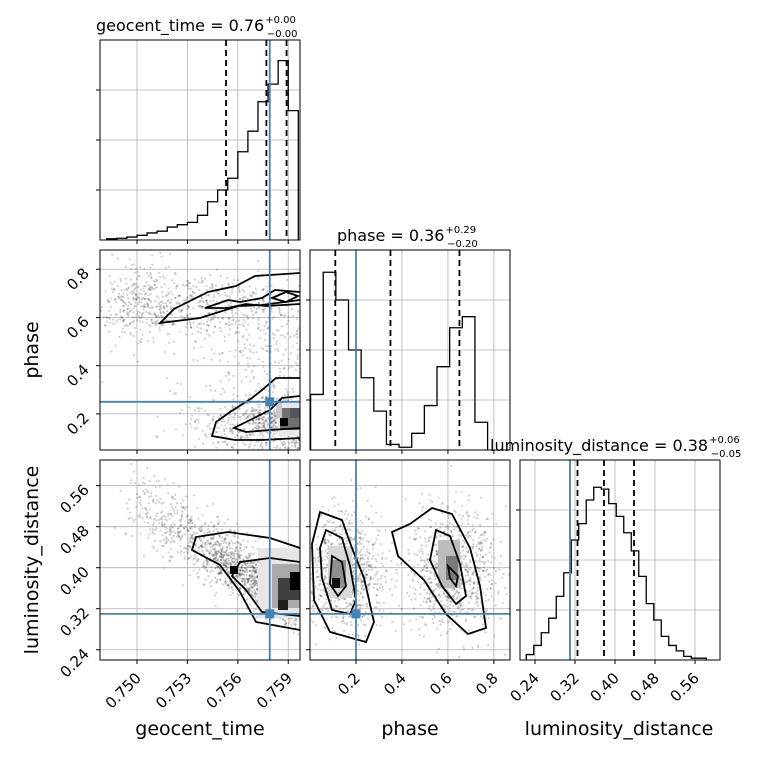 The width and height of the screenshot is (760, 760). I want to click on x-ld-xticklabel-0: 0.24, so click(524, 687).